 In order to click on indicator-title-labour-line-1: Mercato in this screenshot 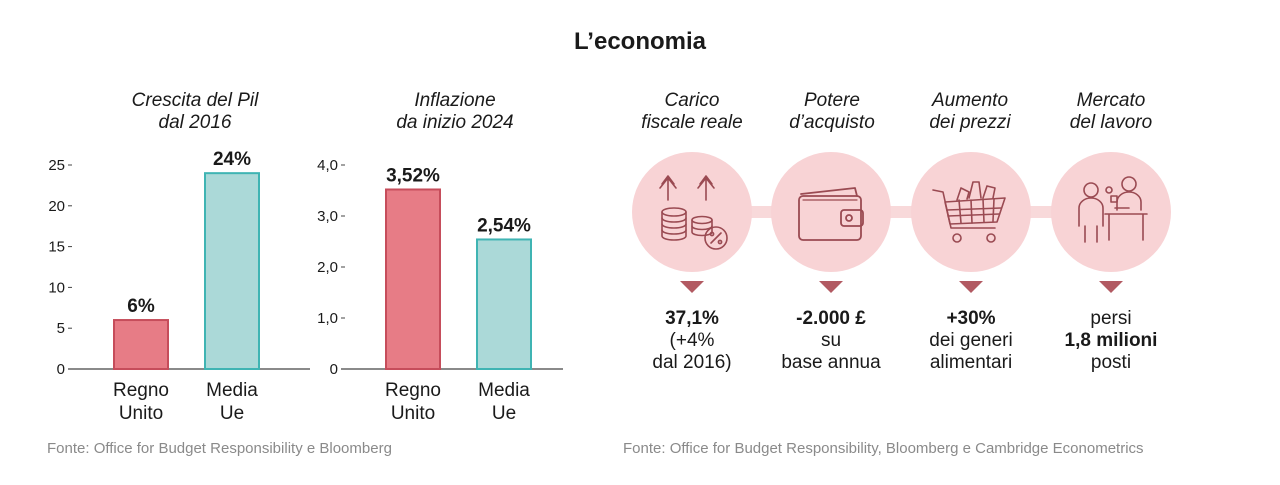, I will do `click(1111, 100)`.